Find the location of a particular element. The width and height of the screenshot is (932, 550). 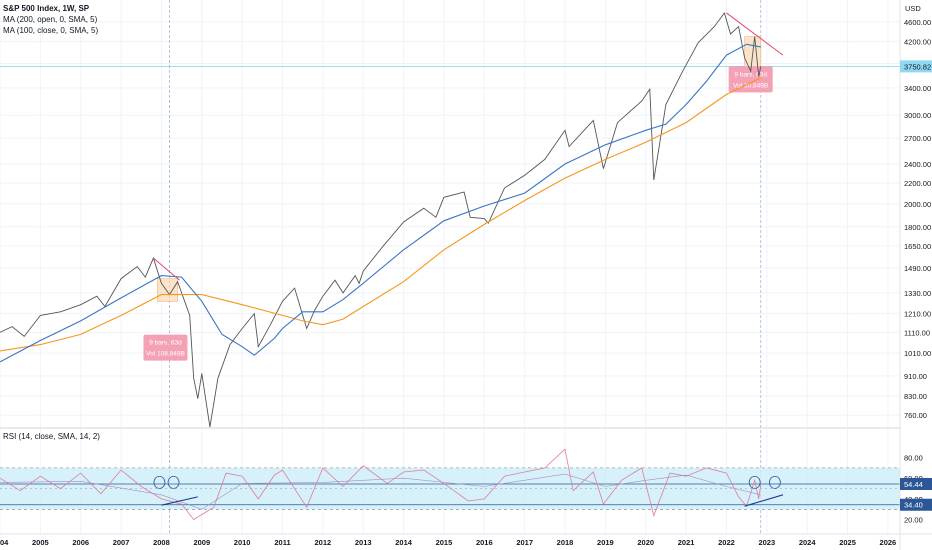

time-tick-label: 2006 is located at coordinates (80, 542).